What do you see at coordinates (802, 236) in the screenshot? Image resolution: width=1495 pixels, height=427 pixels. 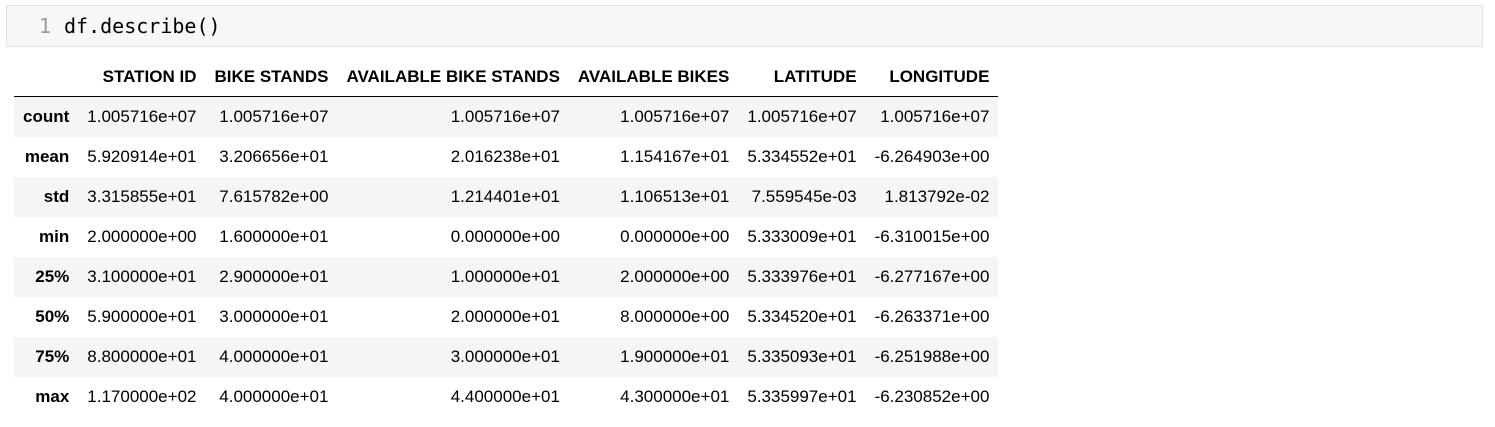 I see `table-cell: 5.333009e+01` at bounding box center [802, 236].